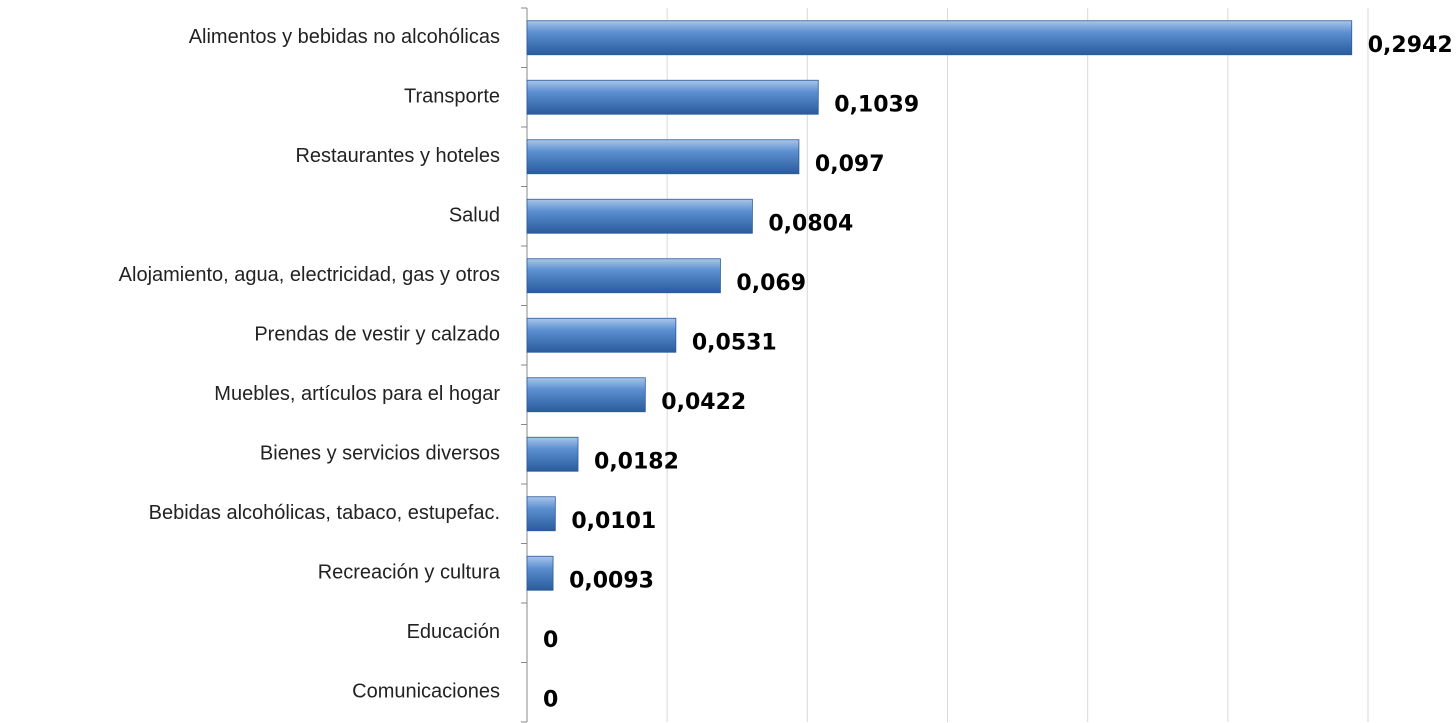  What do you see at coordinates (850, 164) in the screenshot?
I see `data-label: 0,097` at bounding box center [850, 164].